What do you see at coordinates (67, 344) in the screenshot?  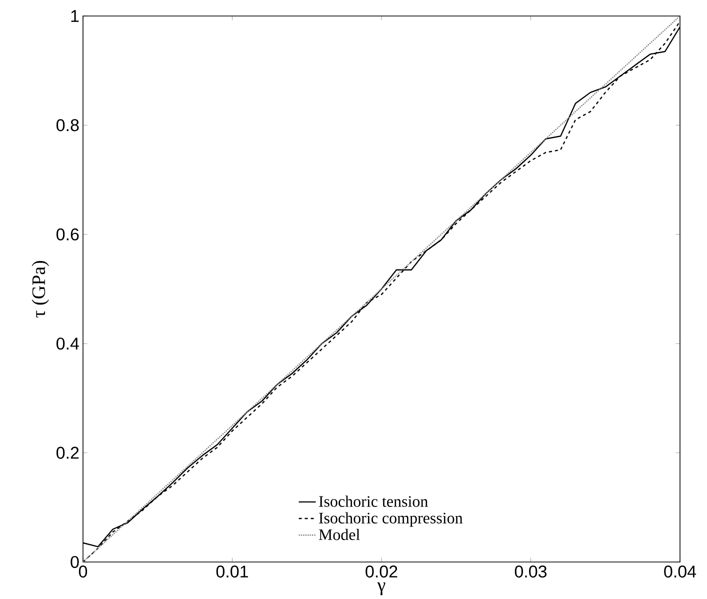 I see `y-tick-label: 0.4` at bounding box center [67, 344].